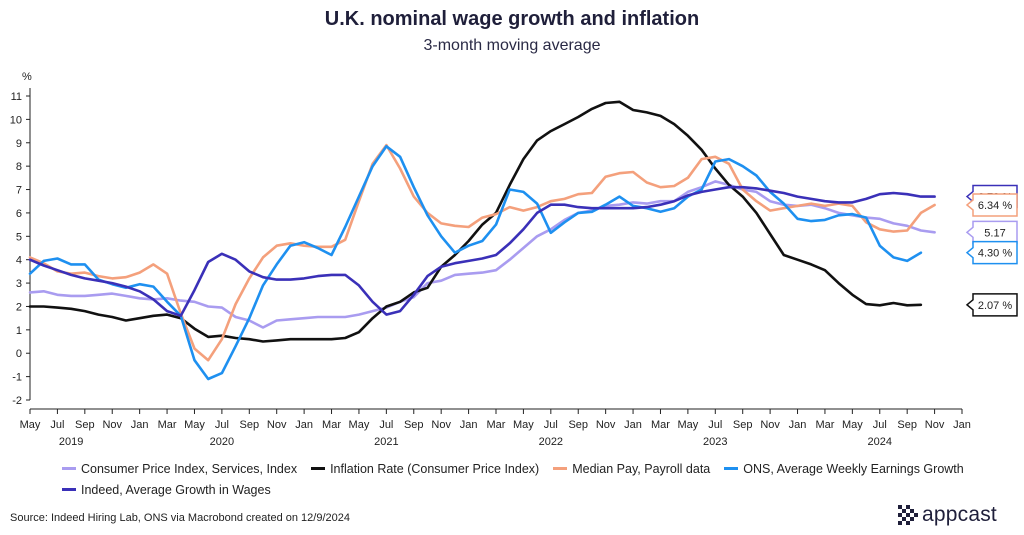 Image resolution: width=1024 pixels, height=535 pixels. I want to click on legend-label: Consumer Price Index, Services, Index, so click(189, 468).